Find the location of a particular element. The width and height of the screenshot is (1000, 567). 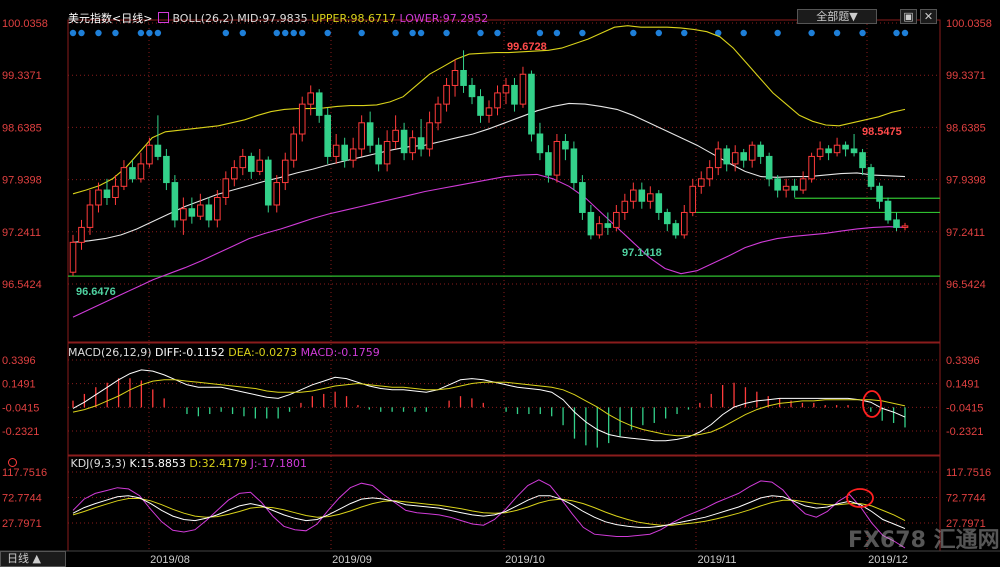

kdj-highlight-circle is located at coordinates (860, 498).